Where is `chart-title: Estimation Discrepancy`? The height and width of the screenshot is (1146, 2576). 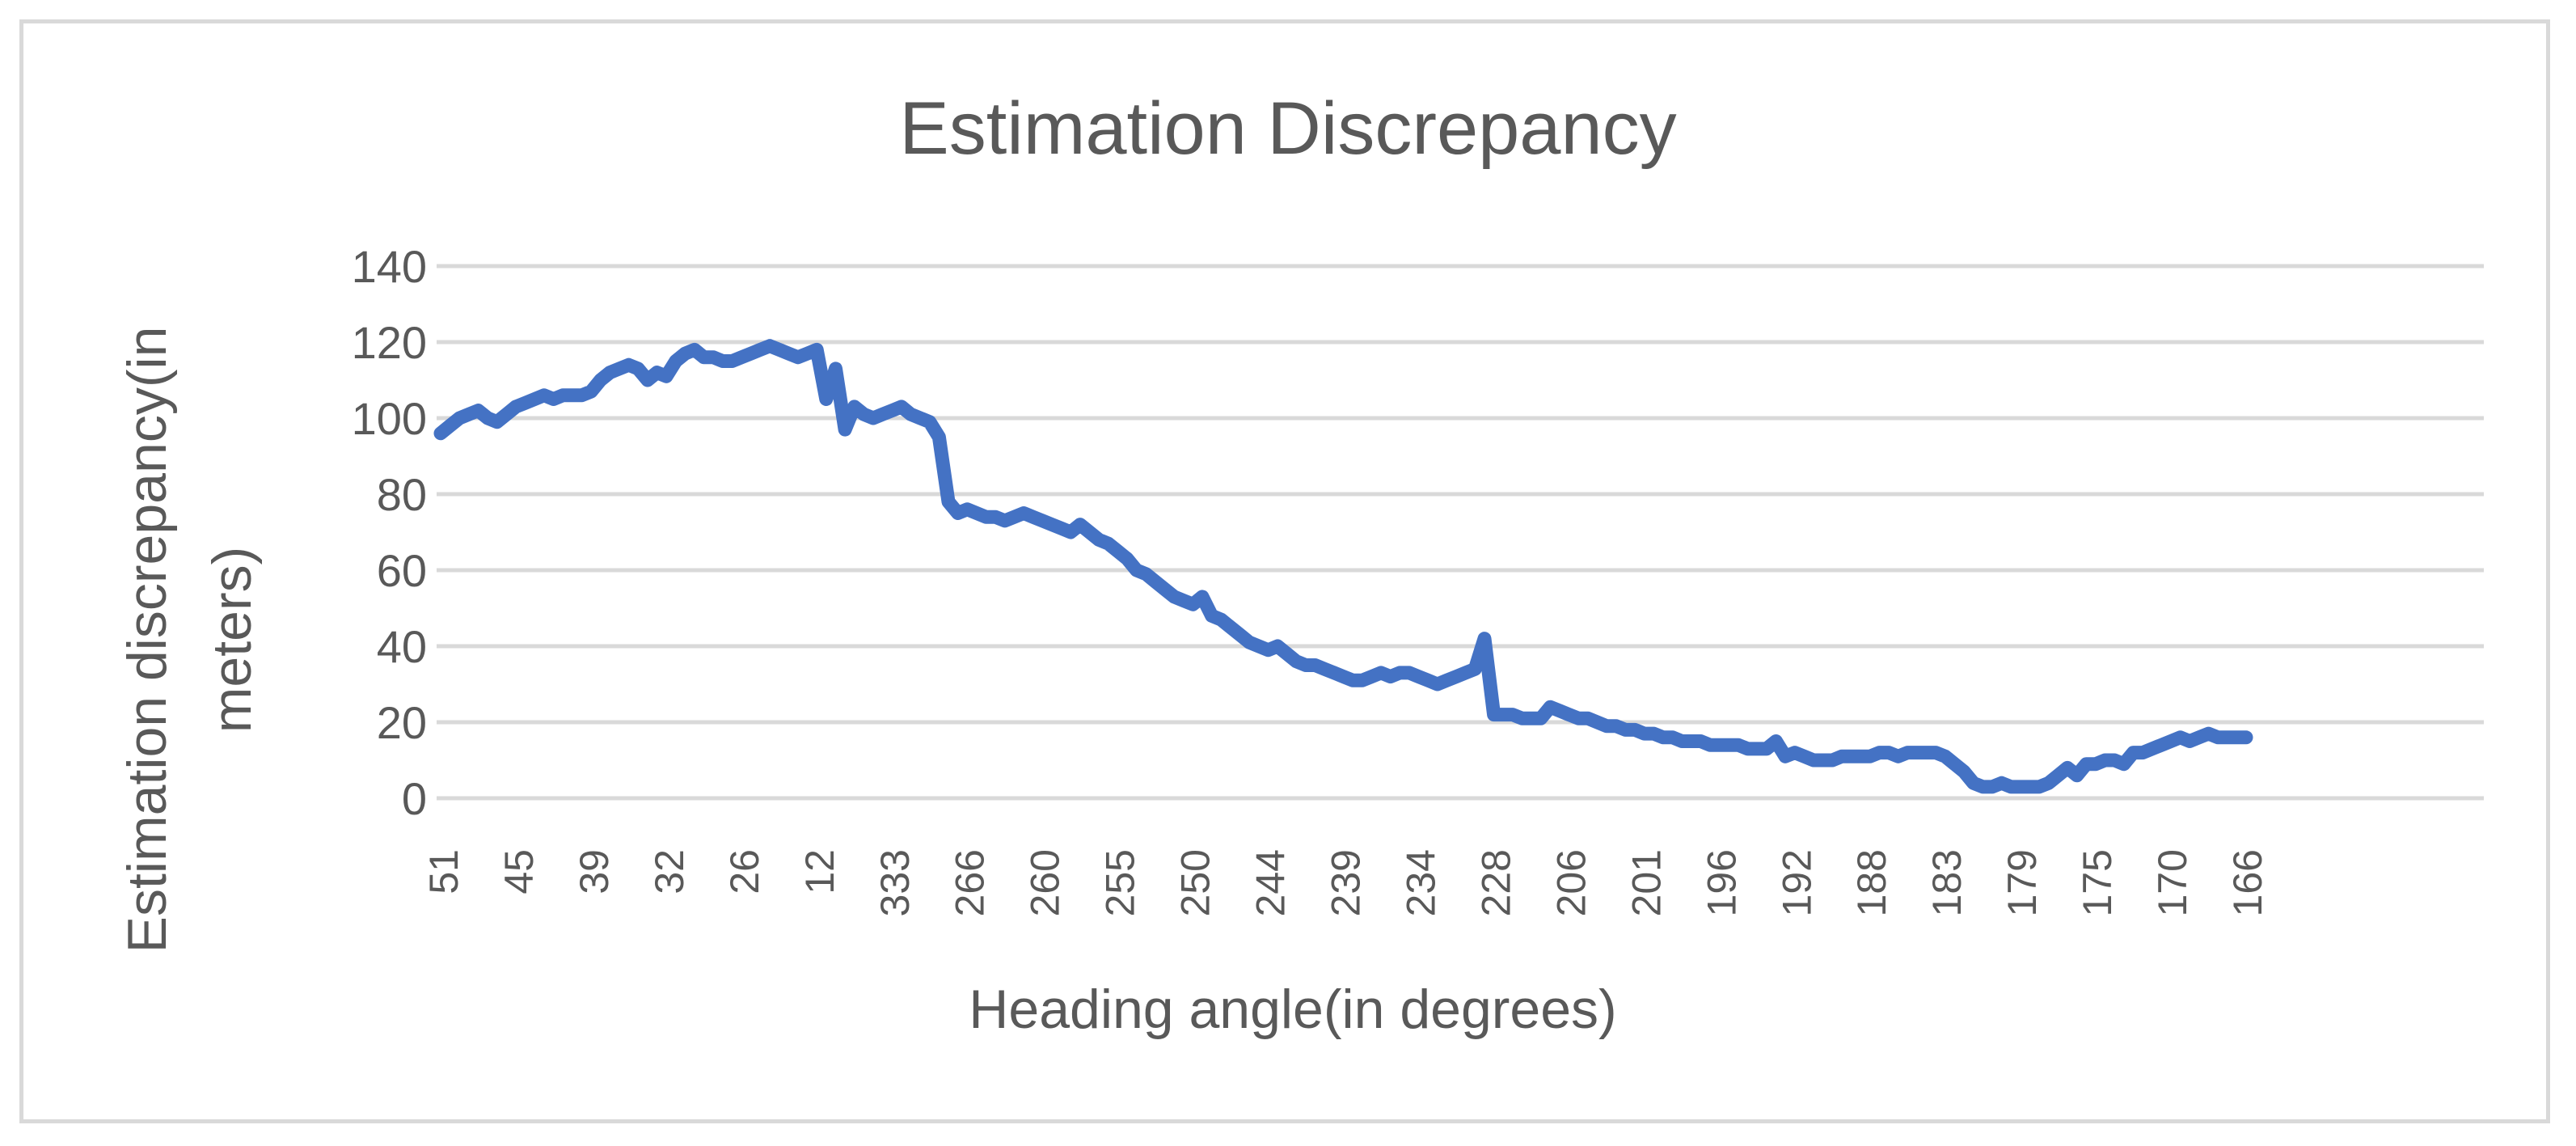 chart-title: Estimation Discrepancy is located at coordinates (1287, 129).